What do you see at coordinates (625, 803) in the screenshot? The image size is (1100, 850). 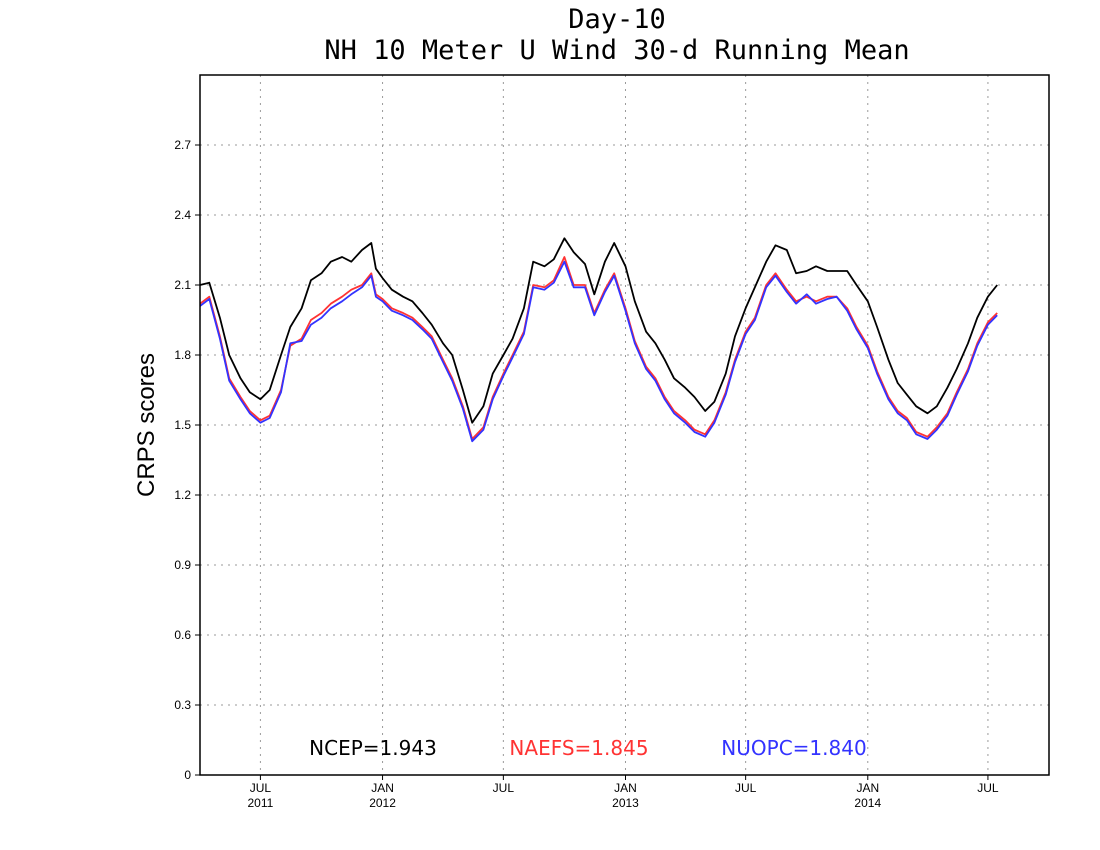 I see `x-tick-year-label: 2013` at bounding box center [625, 803].